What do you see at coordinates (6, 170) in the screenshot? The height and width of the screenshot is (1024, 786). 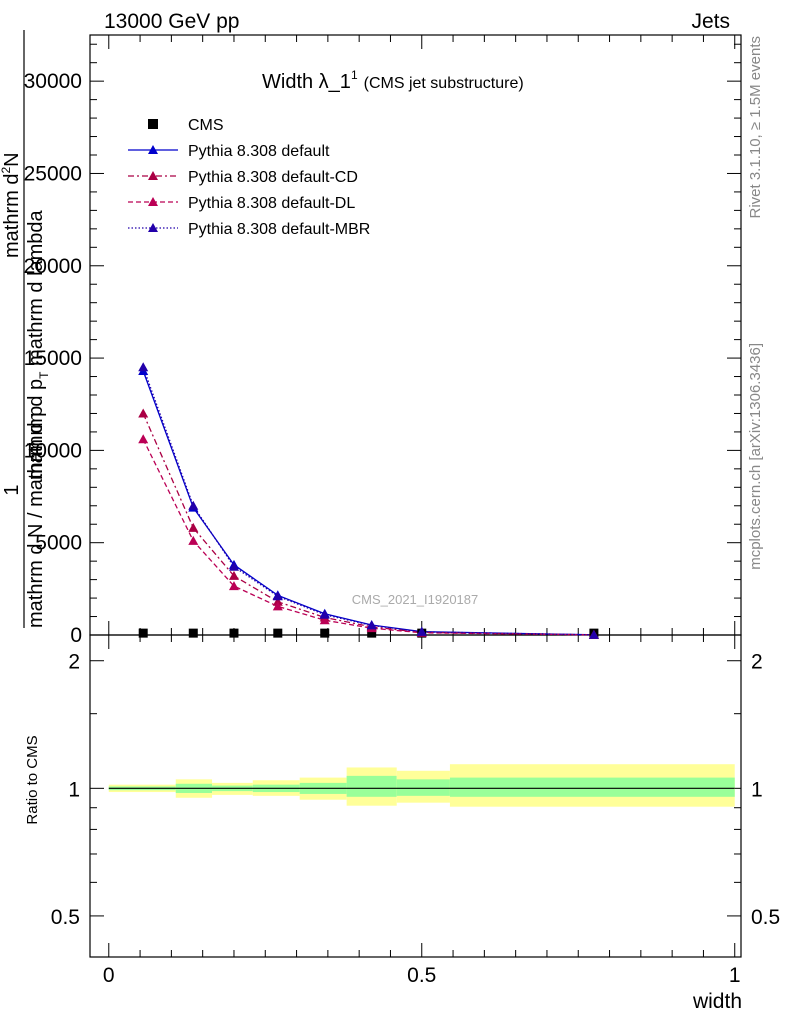 I see `y-label-dn-sup: 2` at bounding box center [6, 170].